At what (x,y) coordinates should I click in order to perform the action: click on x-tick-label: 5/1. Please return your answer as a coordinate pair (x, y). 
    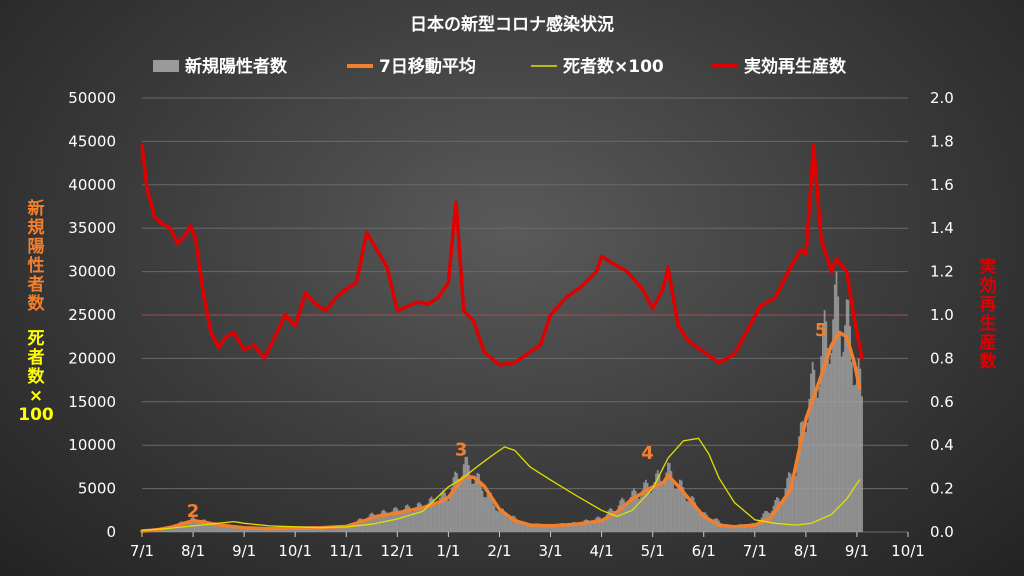
    Looking at the image, I should click on (653, 551).